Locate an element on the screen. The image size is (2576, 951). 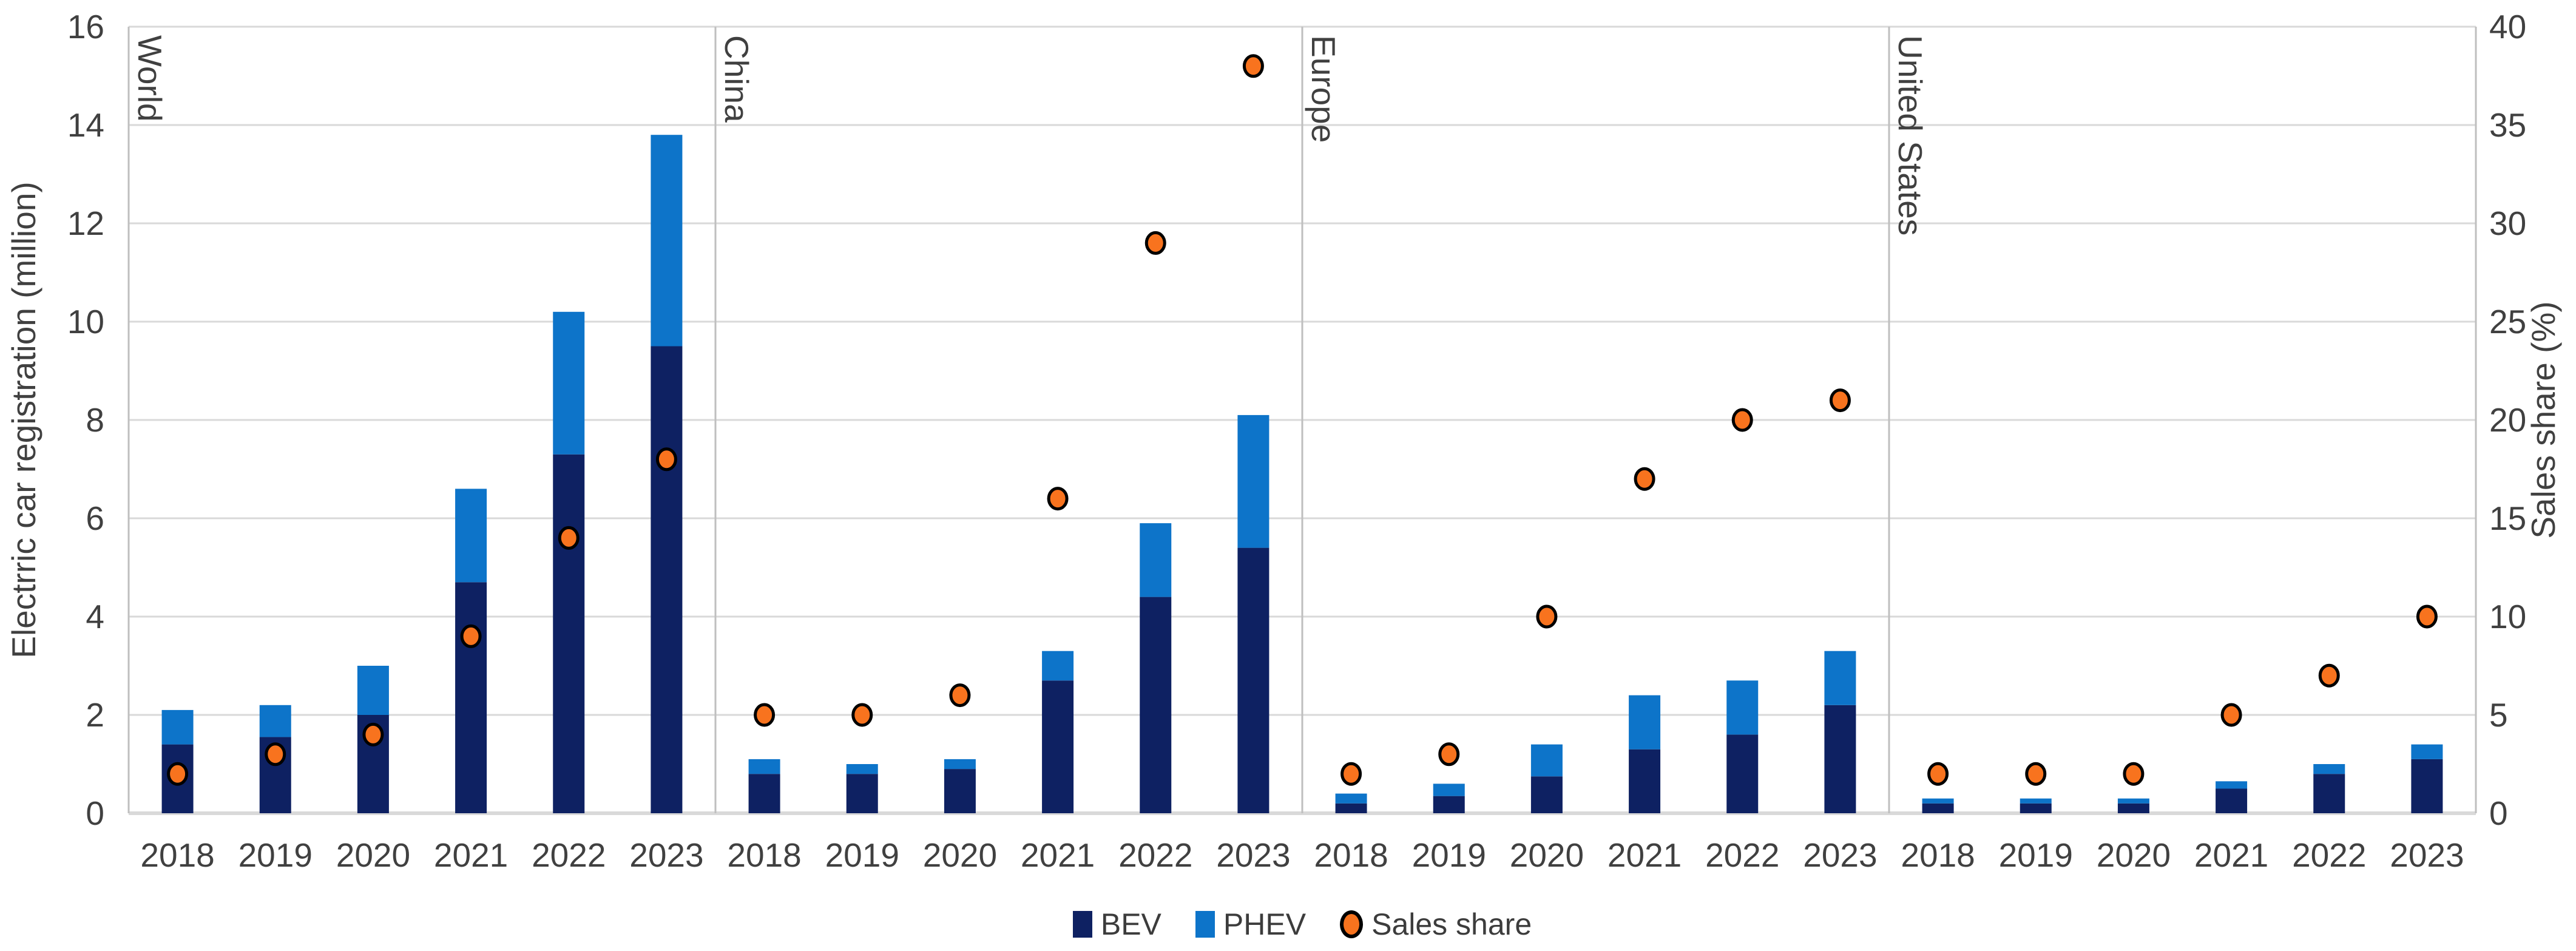
right-axis-tick-label: 40 is located at coordinates (2507, 27).